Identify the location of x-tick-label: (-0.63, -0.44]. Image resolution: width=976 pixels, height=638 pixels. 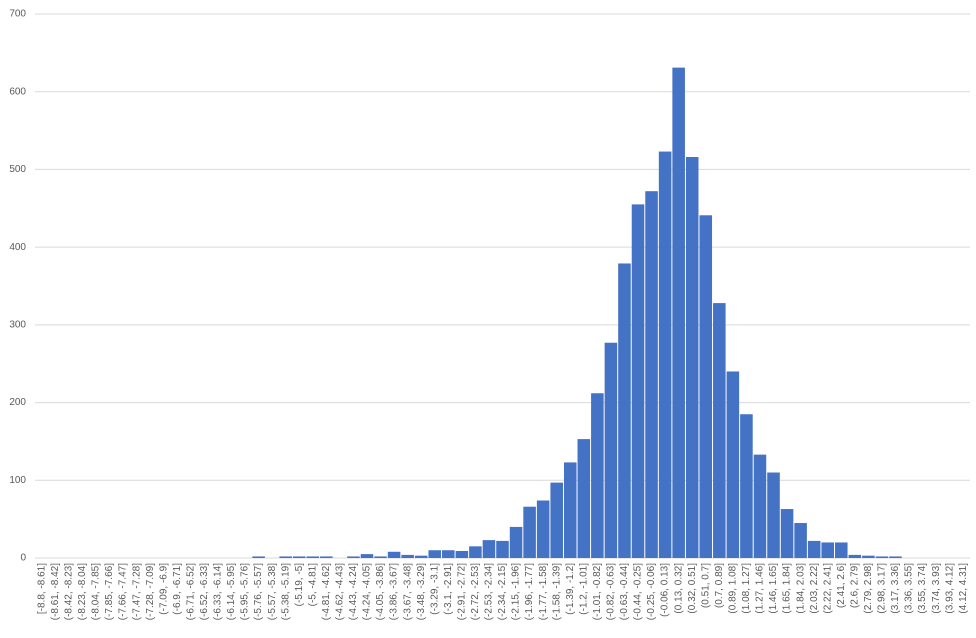
(624, 591).